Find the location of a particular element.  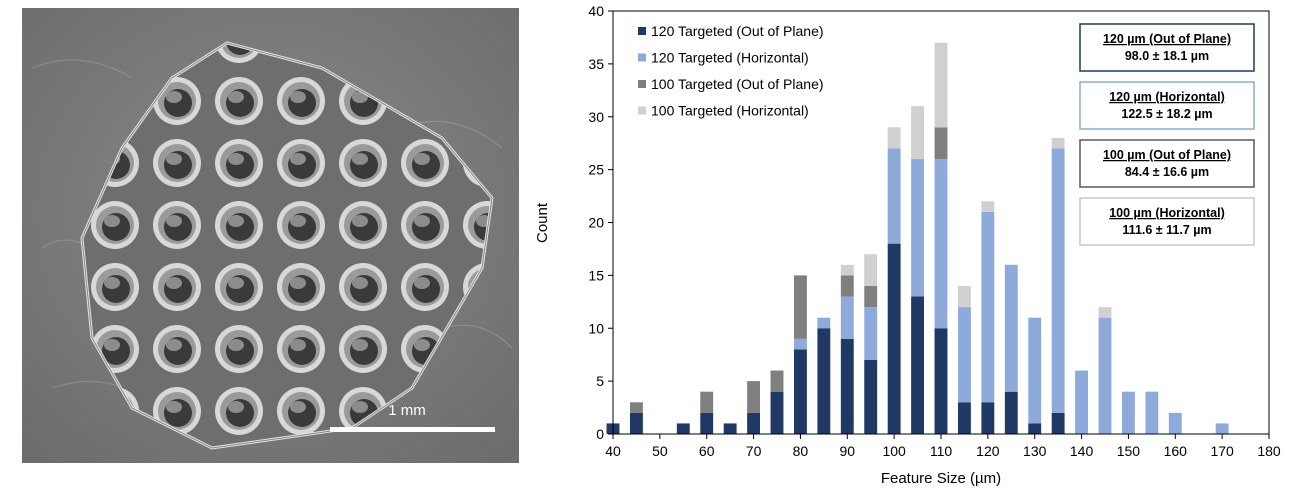

x-axis-title: Feature Size (µm) is located at coordinates (941, 478).